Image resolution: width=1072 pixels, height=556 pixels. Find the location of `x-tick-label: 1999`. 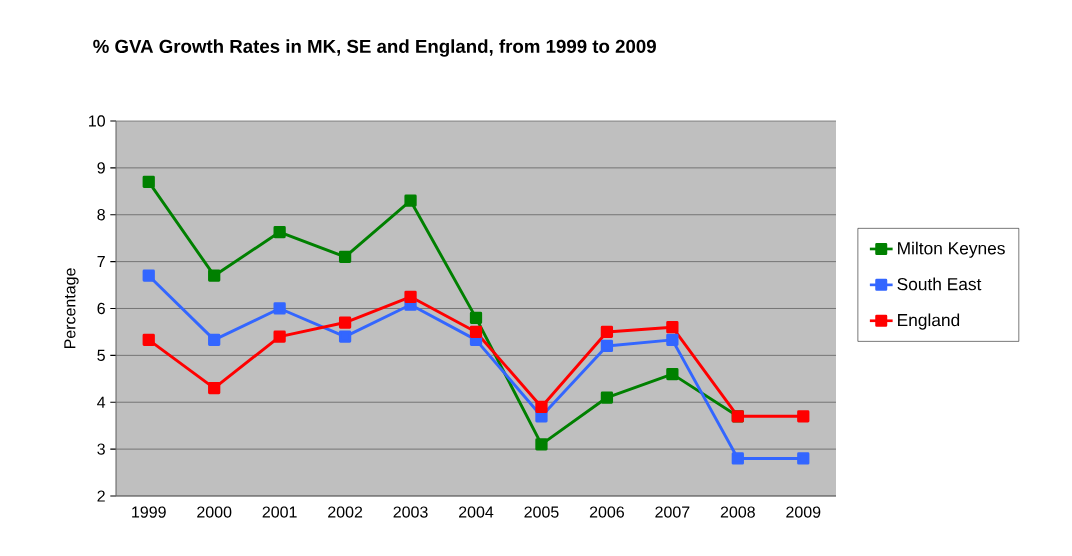

x-tick-label: 1999 is located at coordinates (149, 512).